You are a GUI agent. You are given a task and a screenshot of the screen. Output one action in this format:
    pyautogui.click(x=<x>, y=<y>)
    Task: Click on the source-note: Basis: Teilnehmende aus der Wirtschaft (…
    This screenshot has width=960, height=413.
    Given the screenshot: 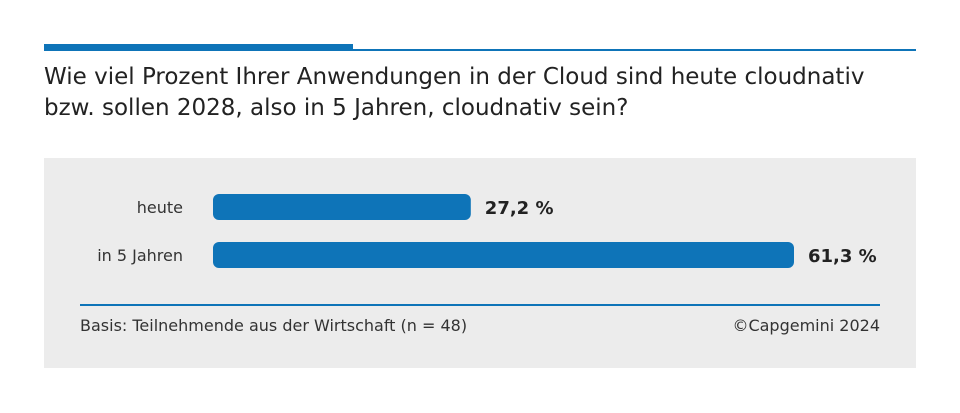 What is the action you would take?
    pyautogui.click(x=274, y=325)
    